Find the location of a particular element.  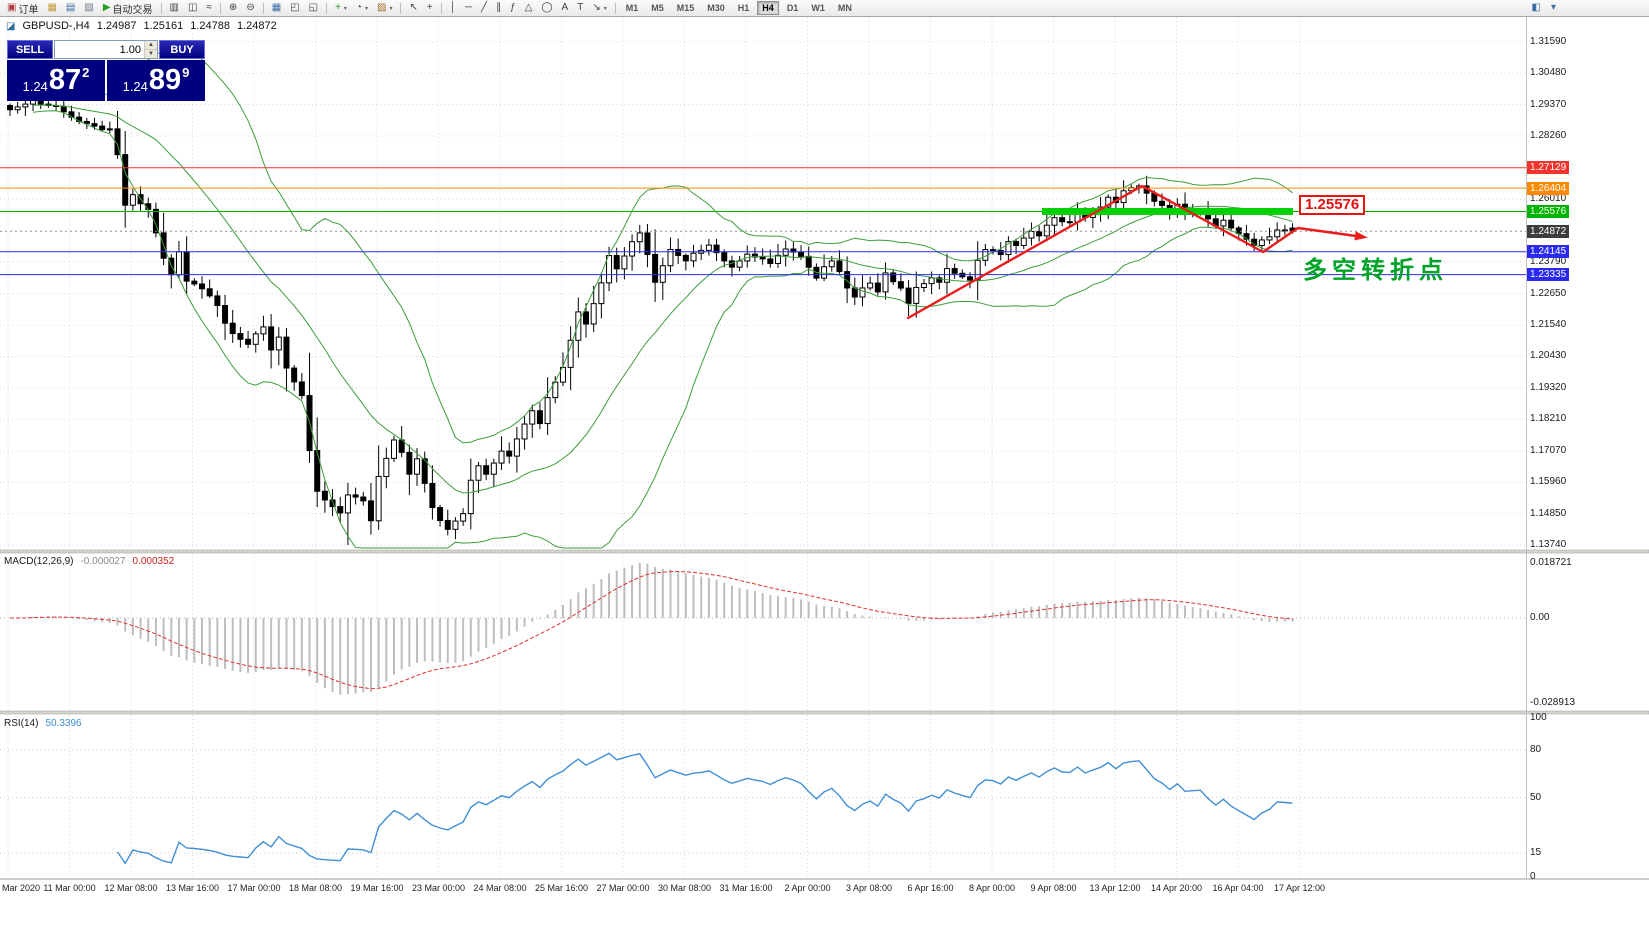

more-tools-button: ▾ is located at coordinates (1553, 8).